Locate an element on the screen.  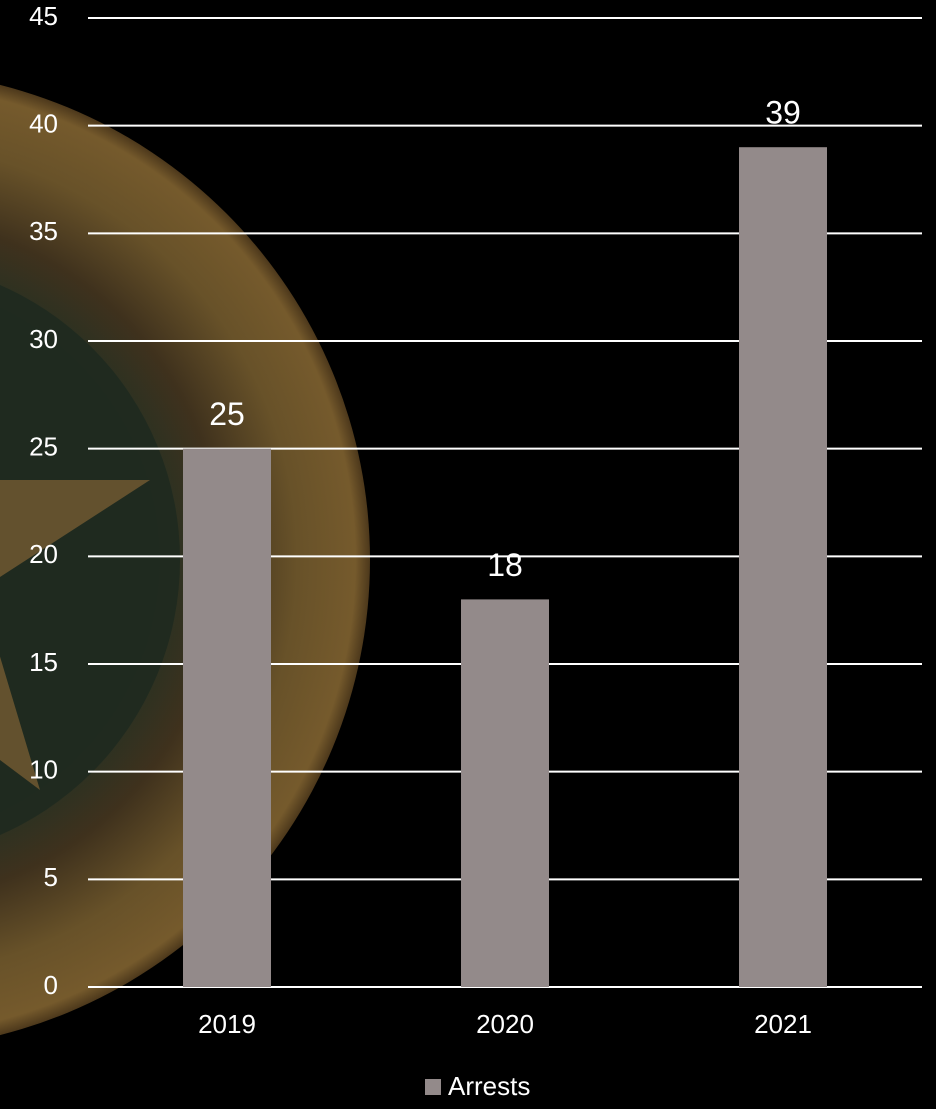
y-tick-label: 35 is located at coordinates (43, 231).